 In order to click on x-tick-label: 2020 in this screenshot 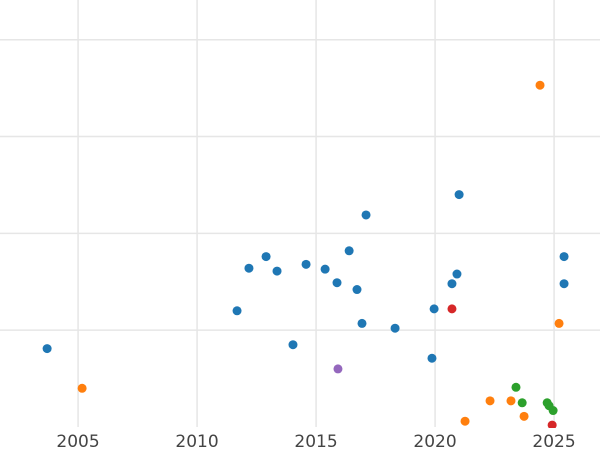, I will do `click(434, 441)`.